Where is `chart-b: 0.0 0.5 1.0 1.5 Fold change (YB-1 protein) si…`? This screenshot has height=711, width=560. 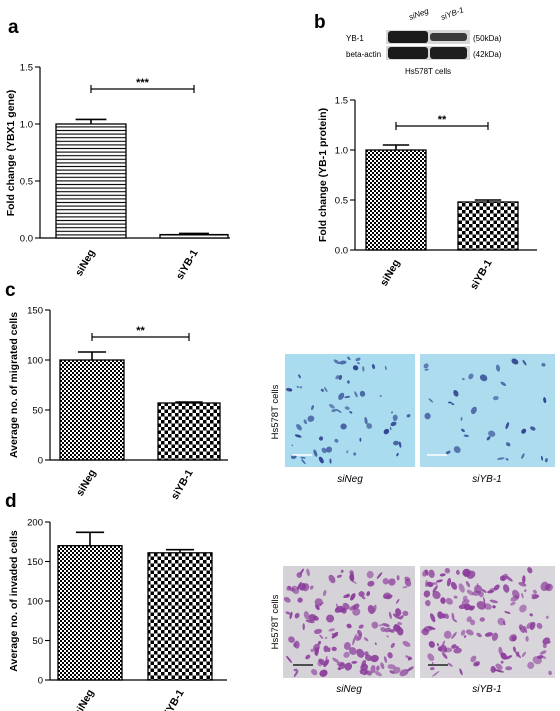
chart-b: 0.0 0.5 1.0 1.5 Fold change (YB-1 protein) si… is located at coordinates (427, 193).